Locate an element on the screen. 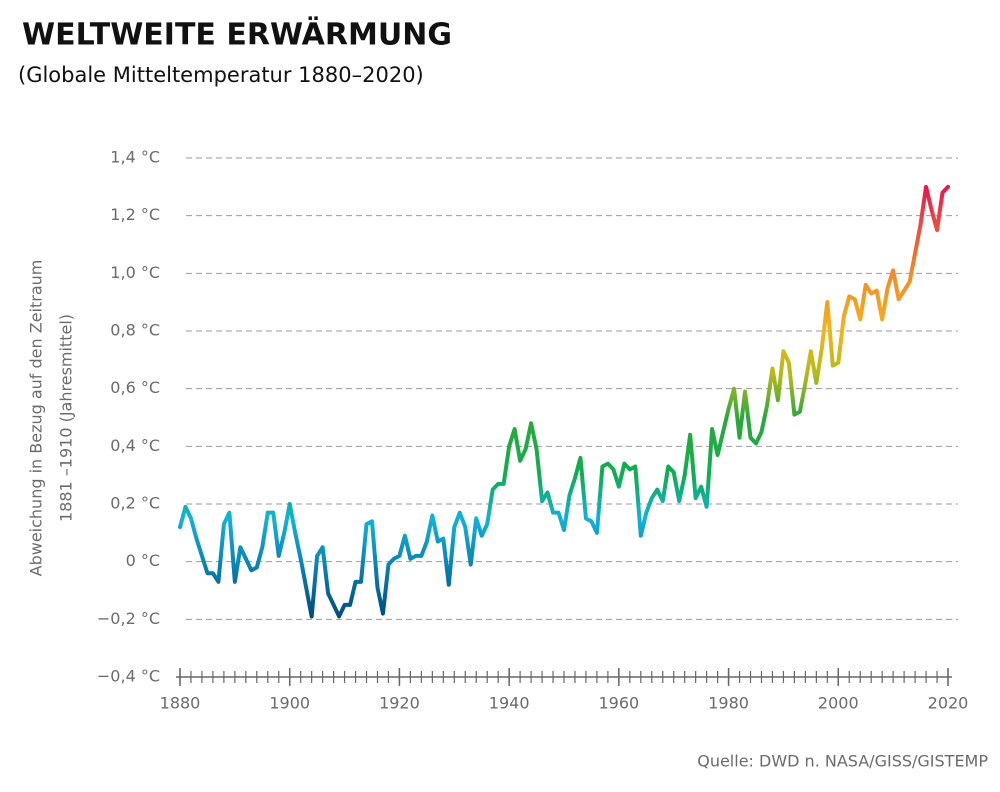 The image size is (1000, 792). x-tick-label: 1980 is located at coordinates (728, 703).